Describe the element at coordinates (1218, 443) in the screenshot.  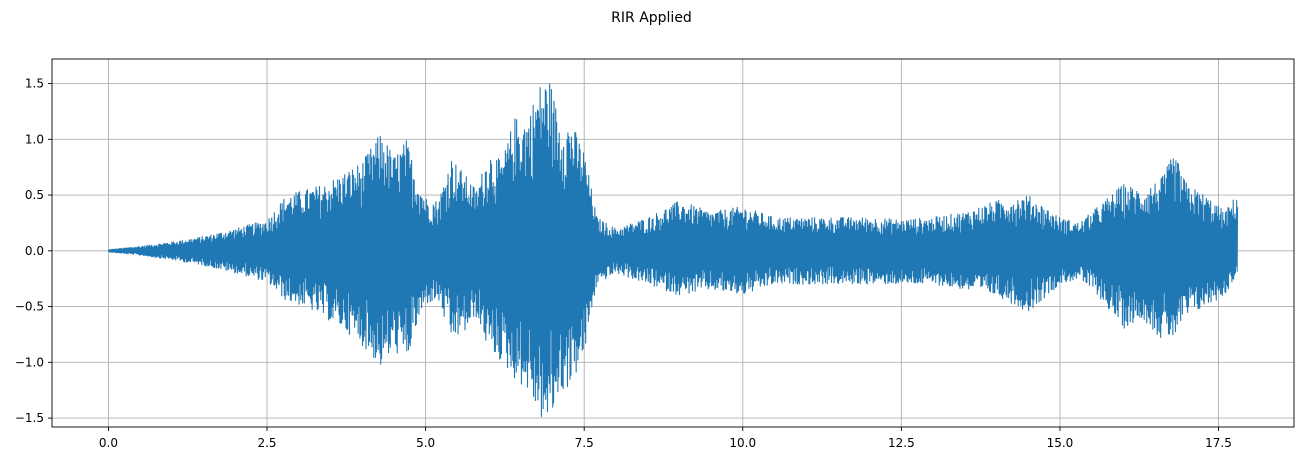
I see `x-tick-label: 17.5` at that location.